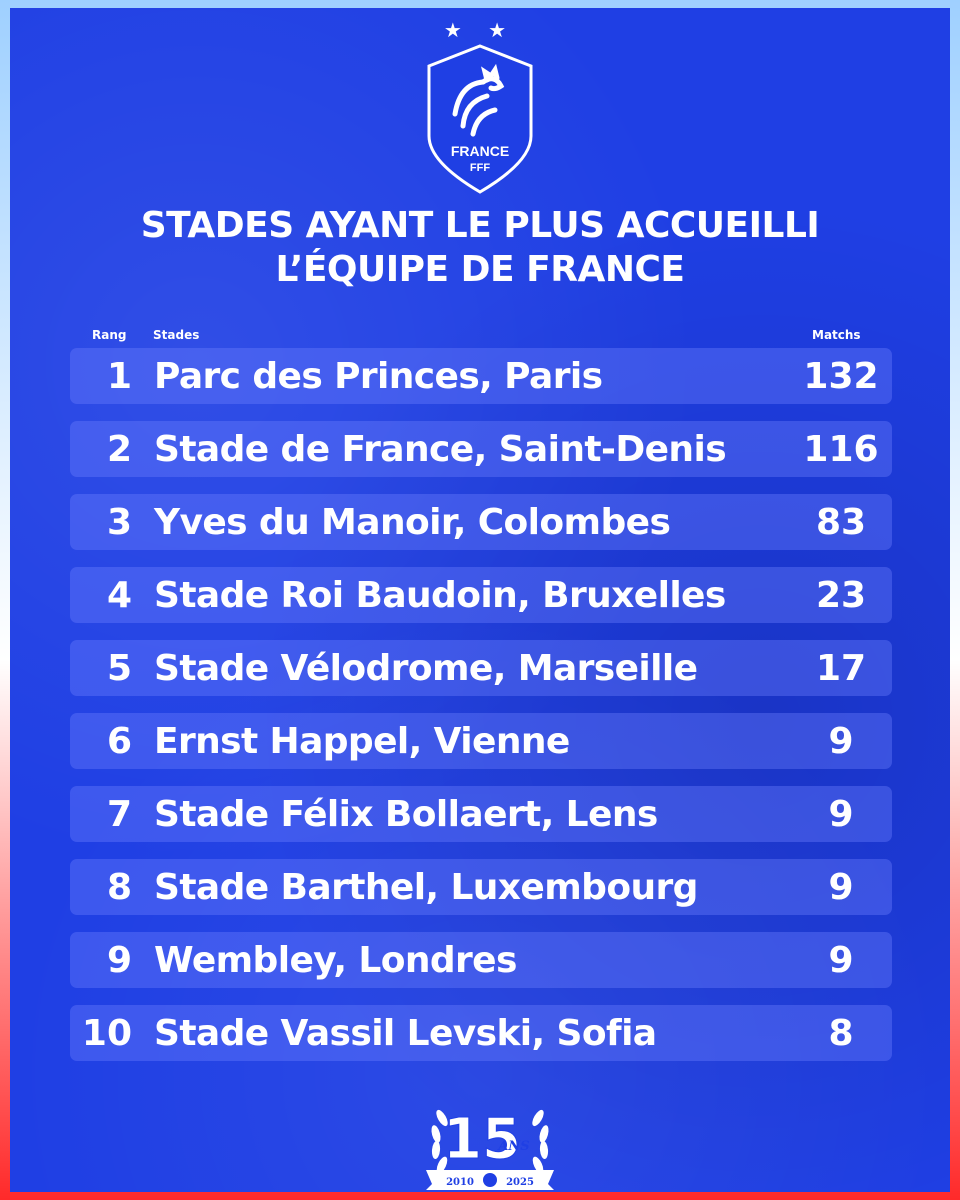 The image size is (960, 1200). Describe the element at coordinates (119, 376) in the screenshot. I see `rank-cell: 1` at that location.